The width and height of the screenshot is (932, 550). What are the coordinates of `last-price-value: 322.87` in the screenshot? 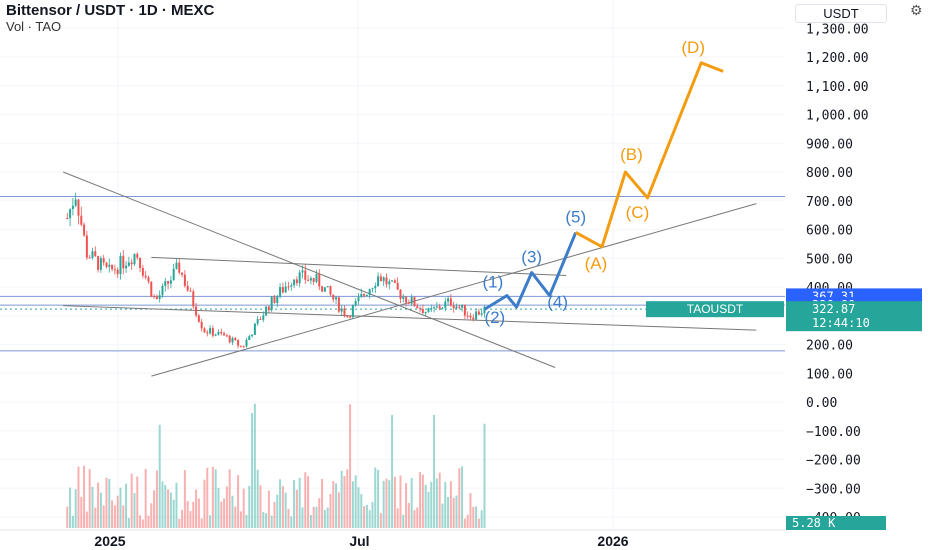 It's located at (833, 309).